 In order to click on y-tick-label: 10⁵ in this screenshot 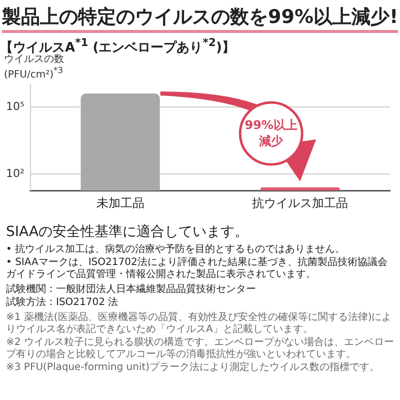, I will do `click(15, 106)`.